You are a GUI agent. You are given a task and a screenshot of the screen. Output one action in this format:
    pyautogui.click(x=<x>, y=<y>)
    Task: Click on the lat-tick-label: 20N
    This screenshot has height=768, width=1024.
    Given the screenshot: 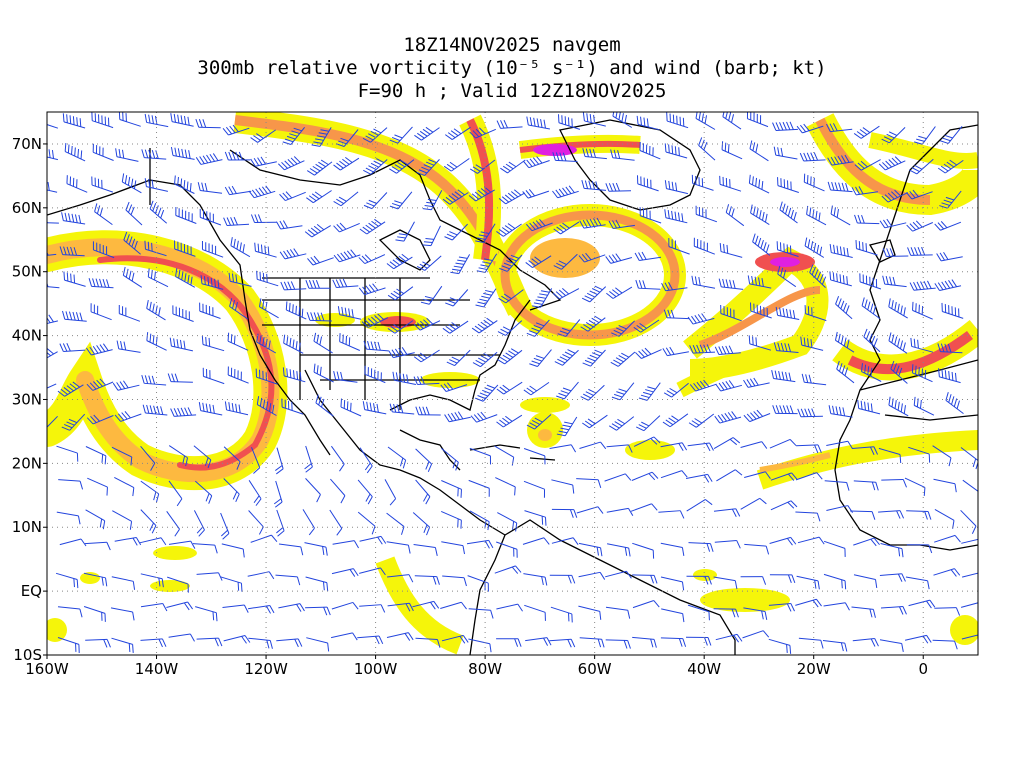 What is the action you would take?
    pyautogui.click(x=27, y=463)
    